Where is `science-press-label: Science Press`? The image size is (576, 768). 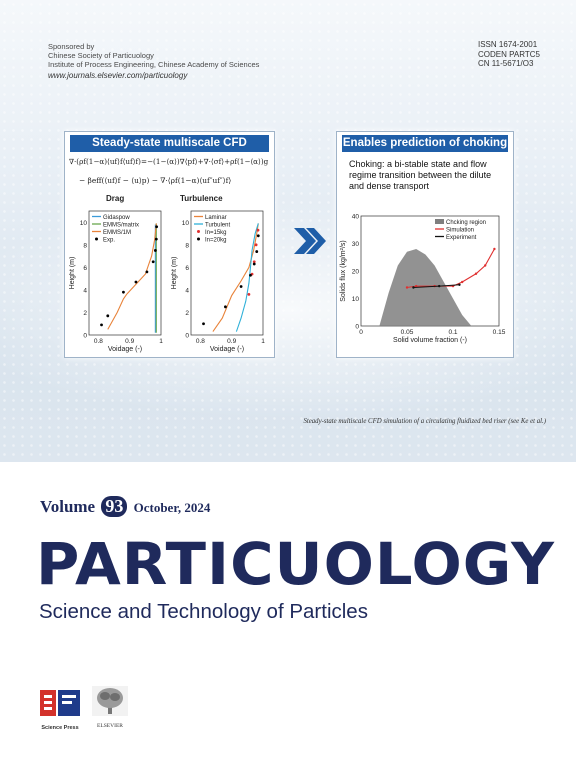
science-press-label: Science Press is located at coordinates (60, 728).